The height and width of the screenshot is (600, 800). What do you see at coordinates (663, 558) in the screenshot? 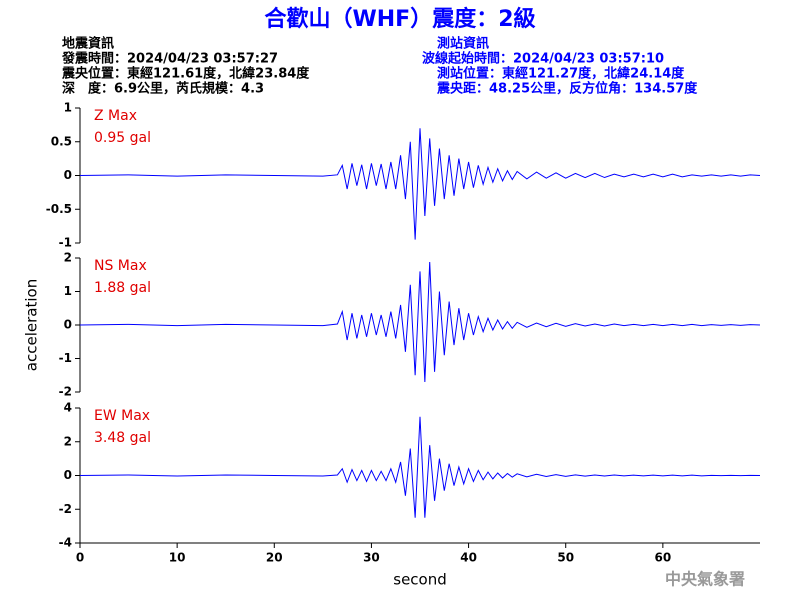
I see `x-tick-label: 60` at bounding box center [663, 558].